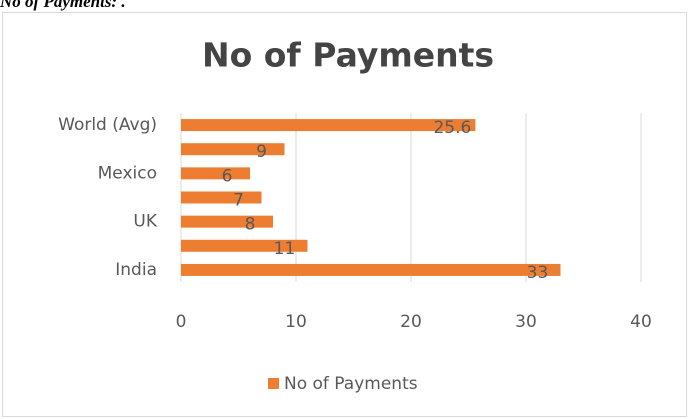 Image resolution: width=689 pixels, height=419 pixels. What do you see at coordinates (63, 5) in the screenshot?
I see `caption: No of Payments: .` at bounding box center [63, 5].